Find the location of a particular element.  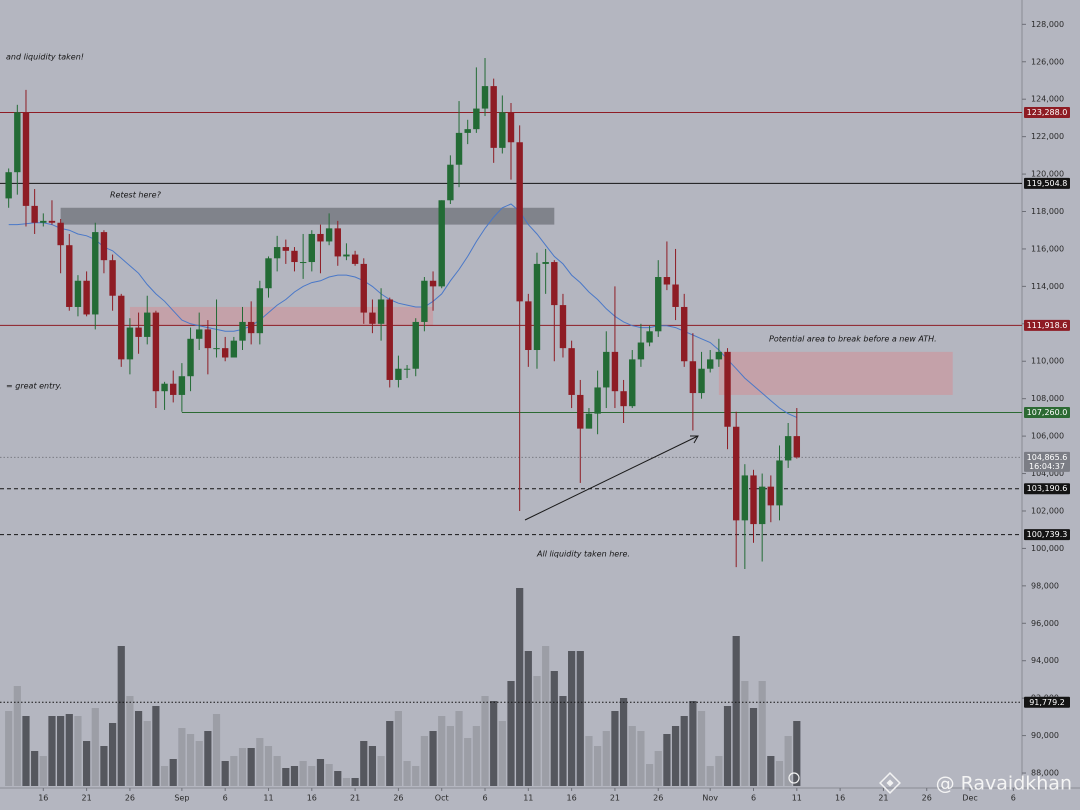

level-label: 91,779.2 is located at coordinates (1047, 702).